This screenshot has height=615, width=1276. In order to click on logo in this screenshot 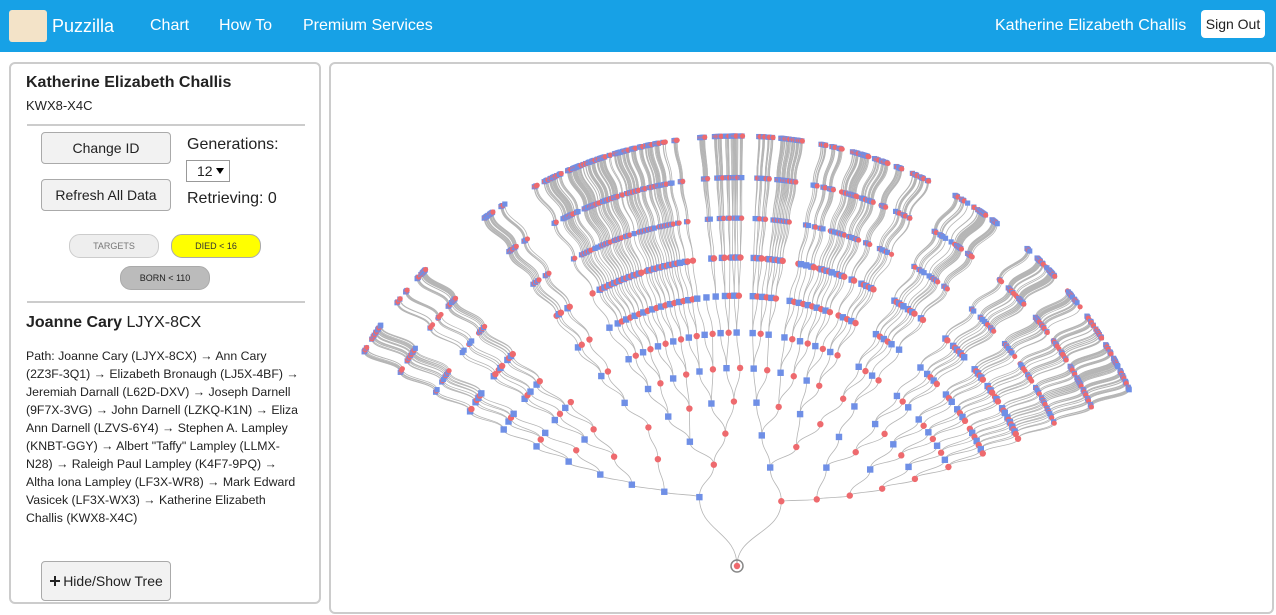, I will do `click(28, 26)`.